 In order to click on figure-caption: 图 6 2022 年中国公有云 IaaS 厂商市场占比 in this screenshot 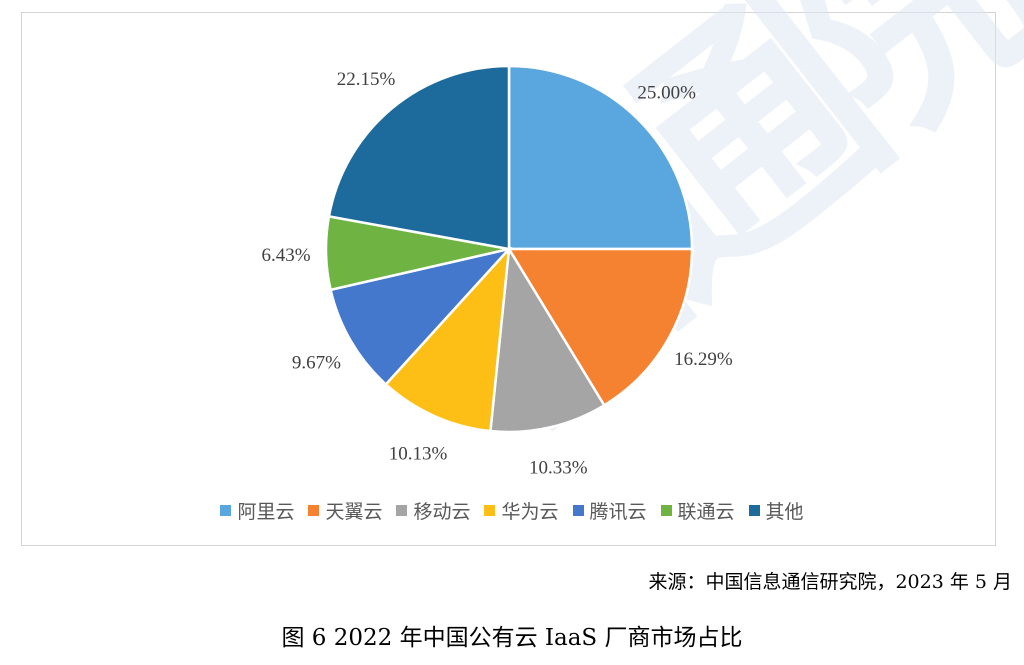, I will do `click(512, 638)`.